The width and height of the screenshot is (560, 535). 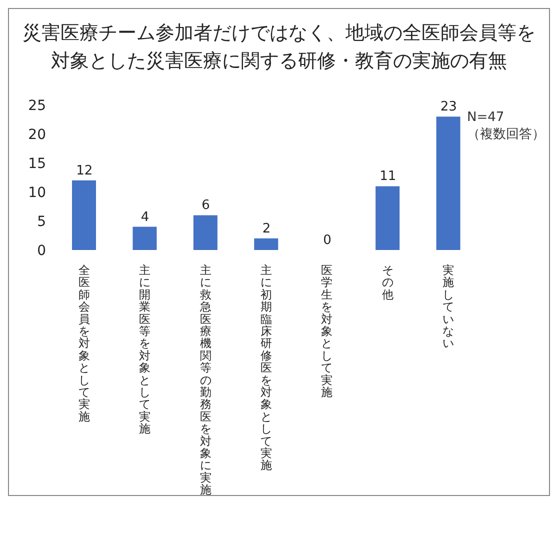 I want to click on data-label: 6, so click(x=206, y=206).